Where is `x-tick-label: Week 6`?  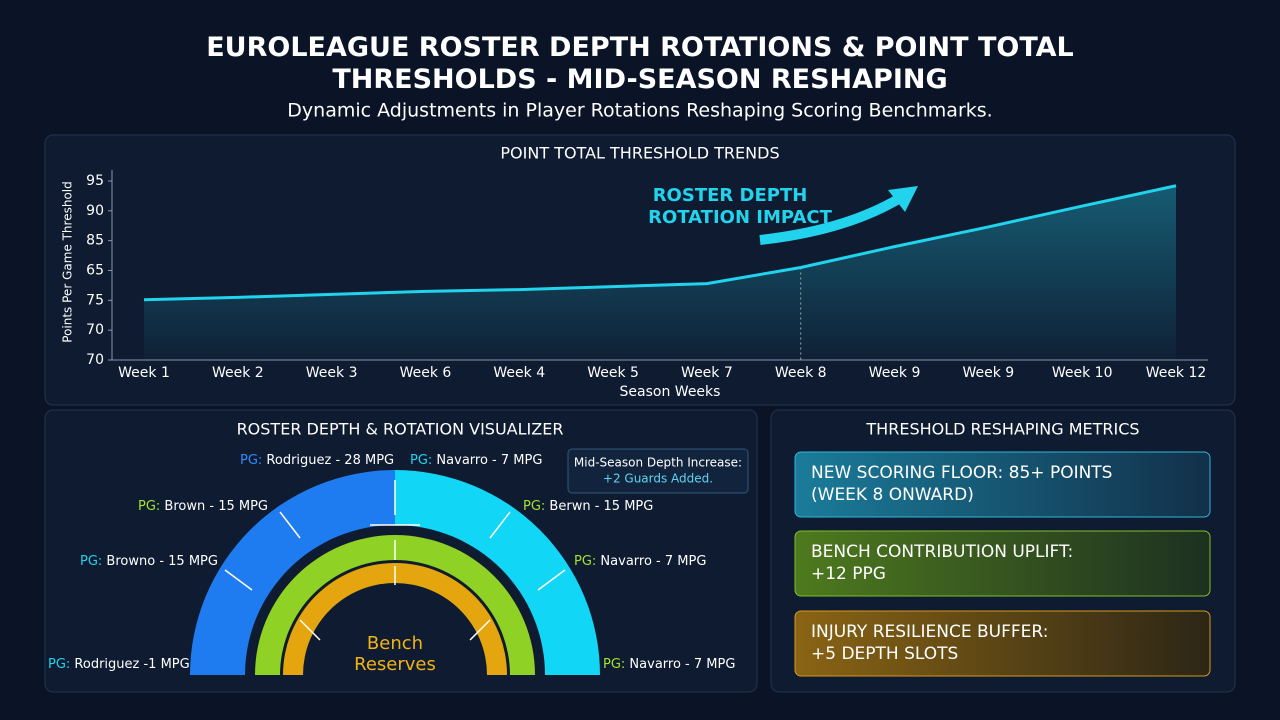 x-tick-label: Week 6 is located at coordinates (426, 373).